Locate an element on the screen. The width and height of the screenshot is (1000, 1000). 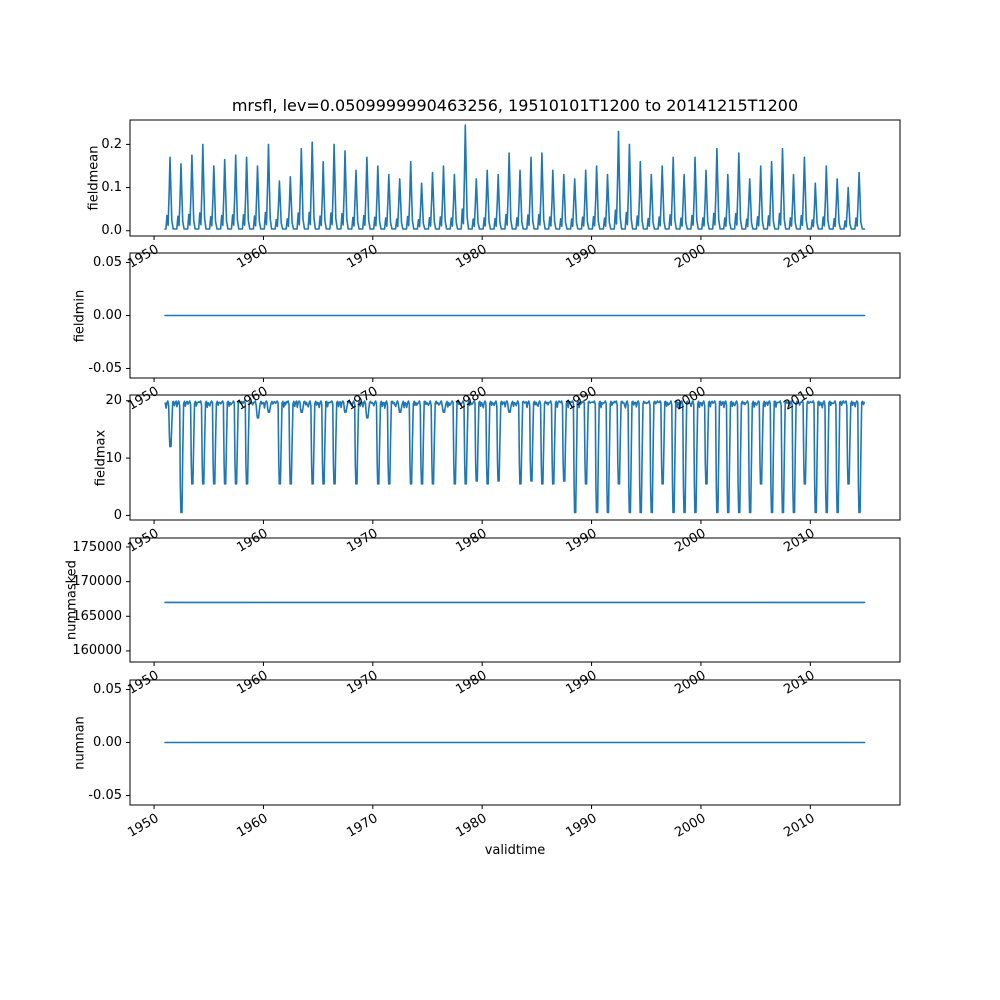
series-line-fieldmax is located at coordinates (515, 457).